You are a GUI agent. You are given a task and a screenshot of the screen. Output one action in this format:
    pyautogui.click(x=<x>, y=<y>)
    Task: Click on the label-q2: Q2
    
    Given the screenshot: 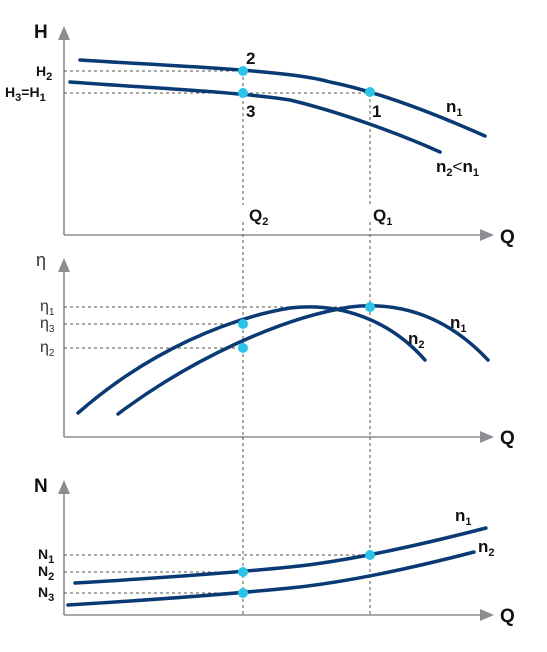 What is the action you would take?
    pyautogui.click(x=258, y=217)
    